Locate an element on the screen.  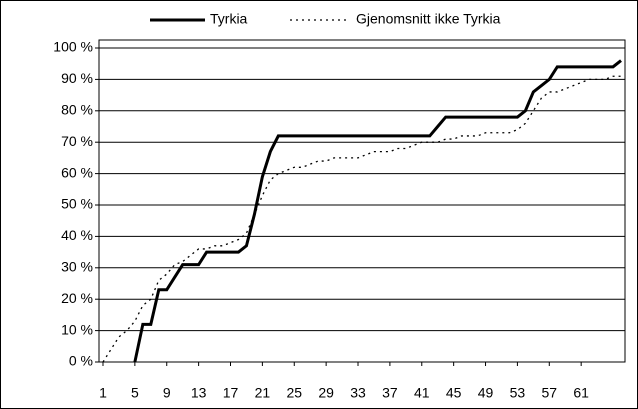
x-tick-label: 5 is located at coordinates (135, 393).